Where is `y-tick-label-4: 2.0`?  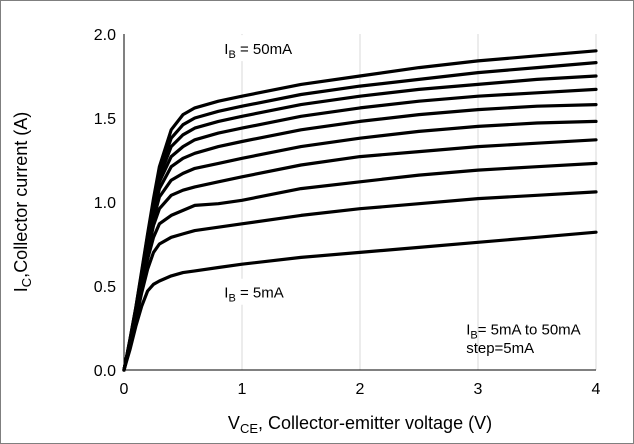
y-tick-label-4: 2.0 is located at coordinates (105, 35).